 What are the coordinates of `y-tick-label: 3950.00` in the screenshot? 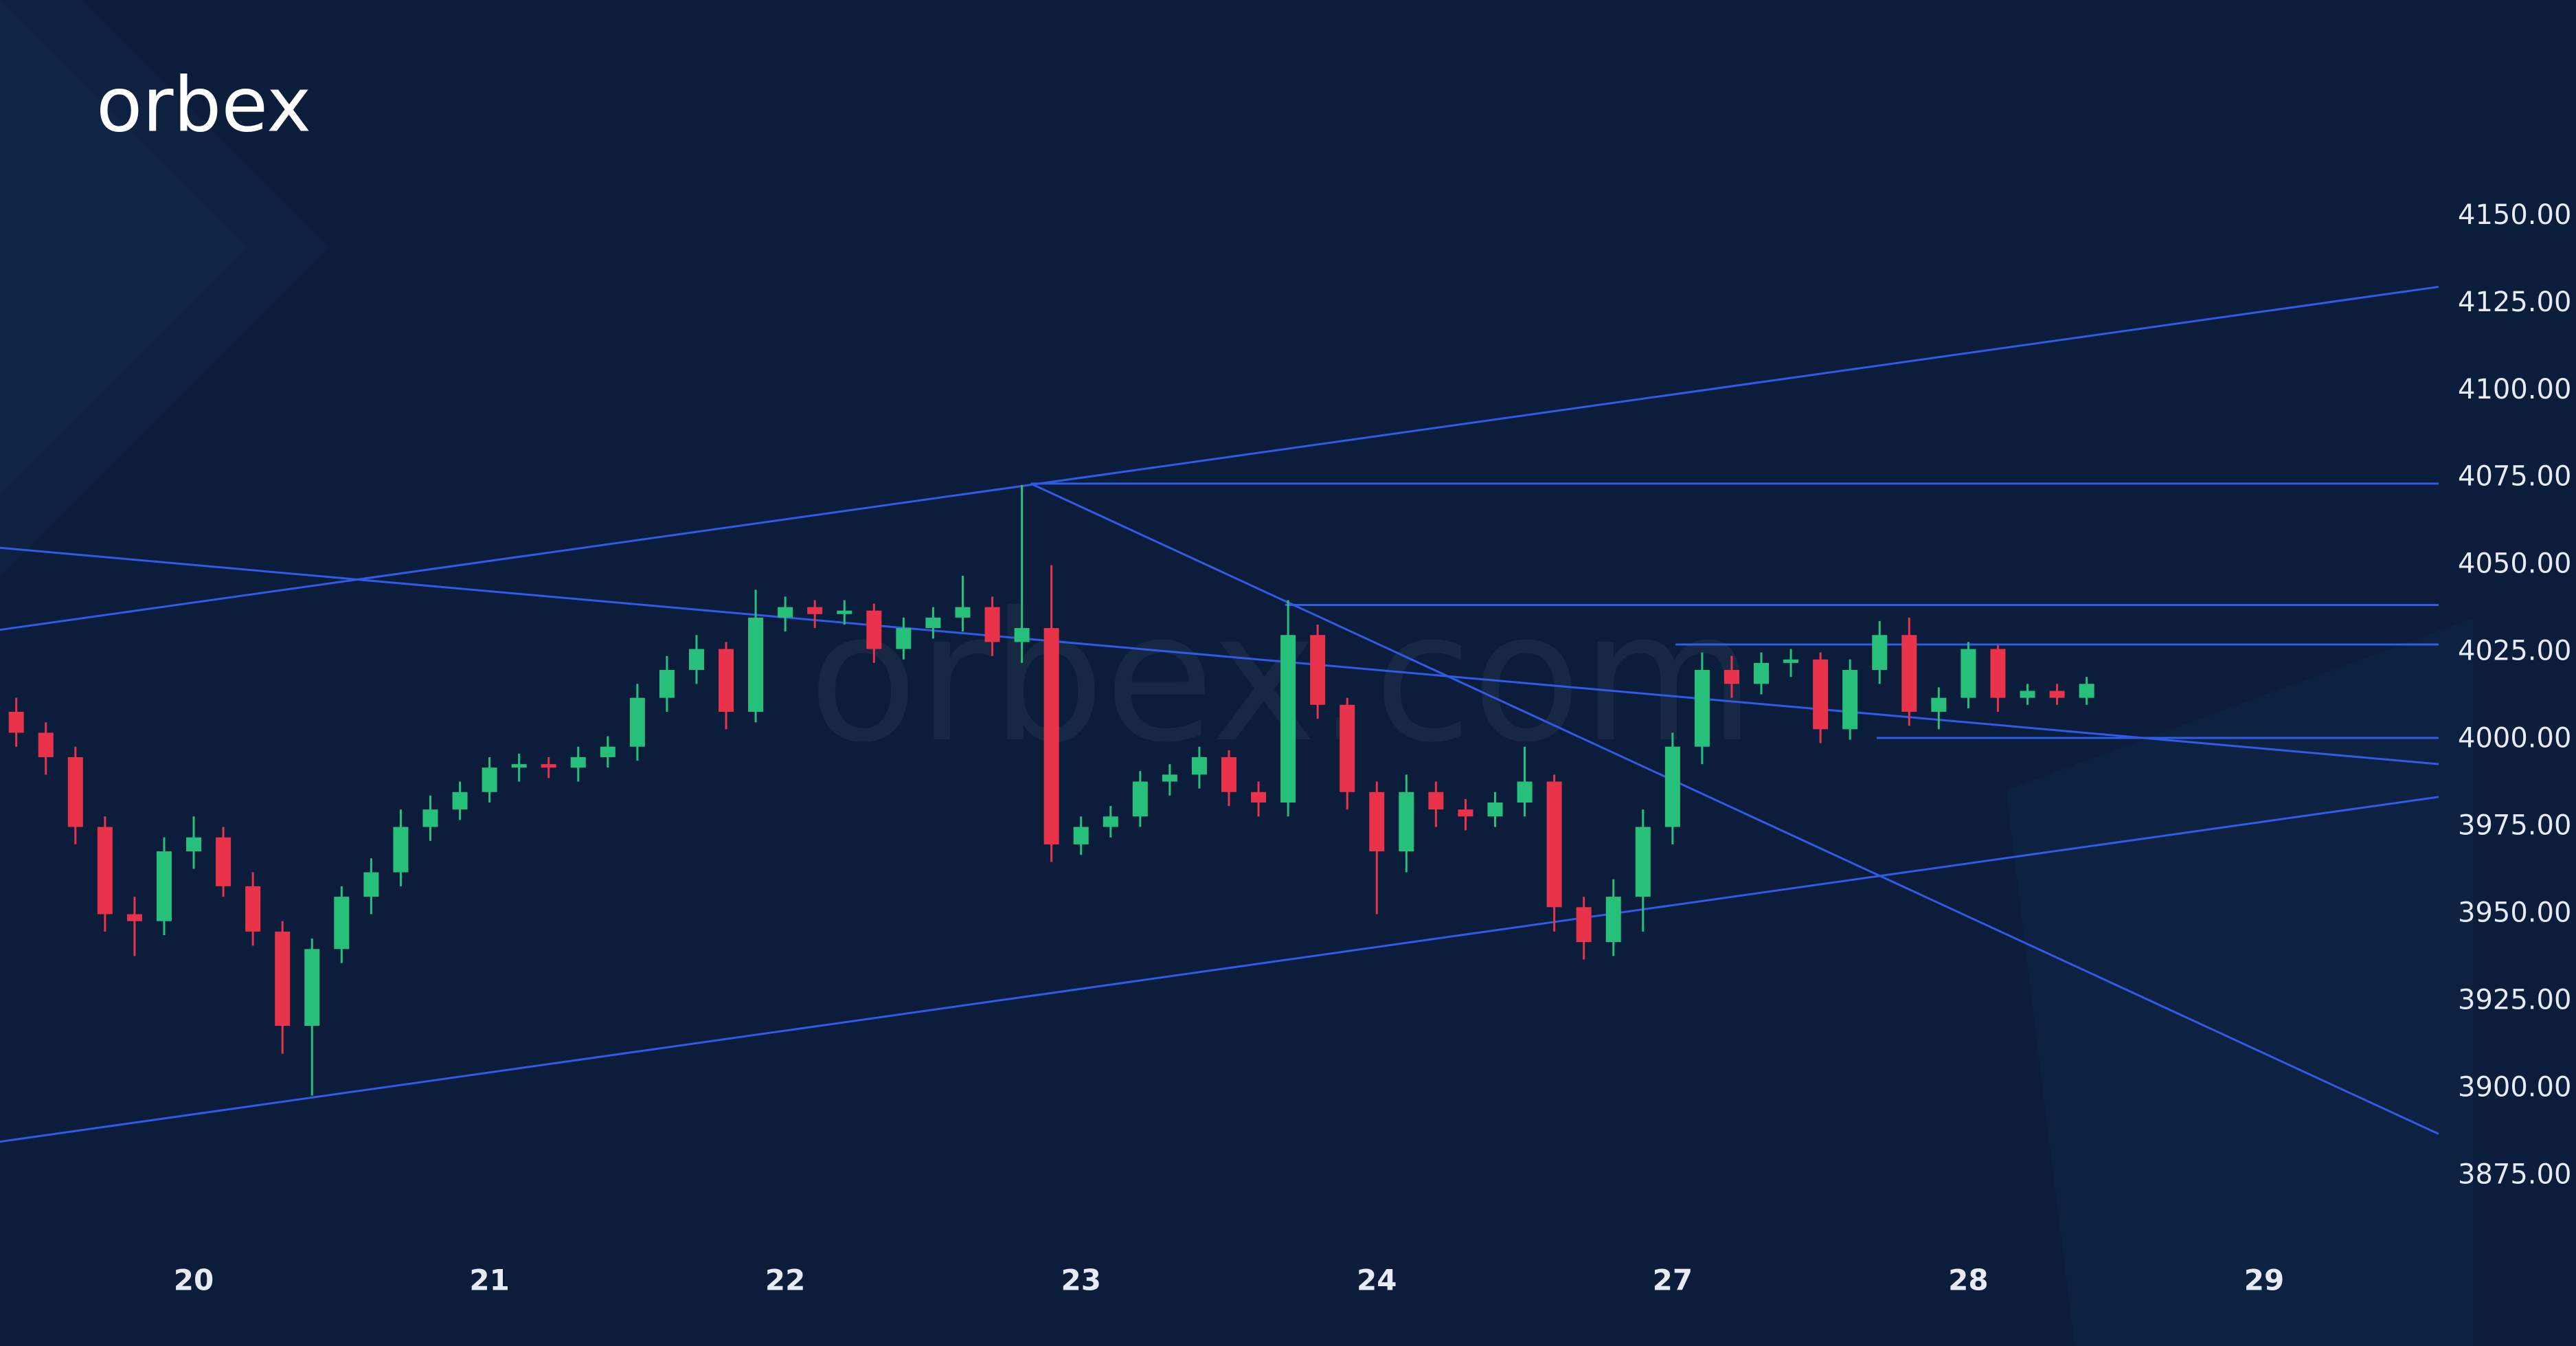 It's located at (2514, 912).